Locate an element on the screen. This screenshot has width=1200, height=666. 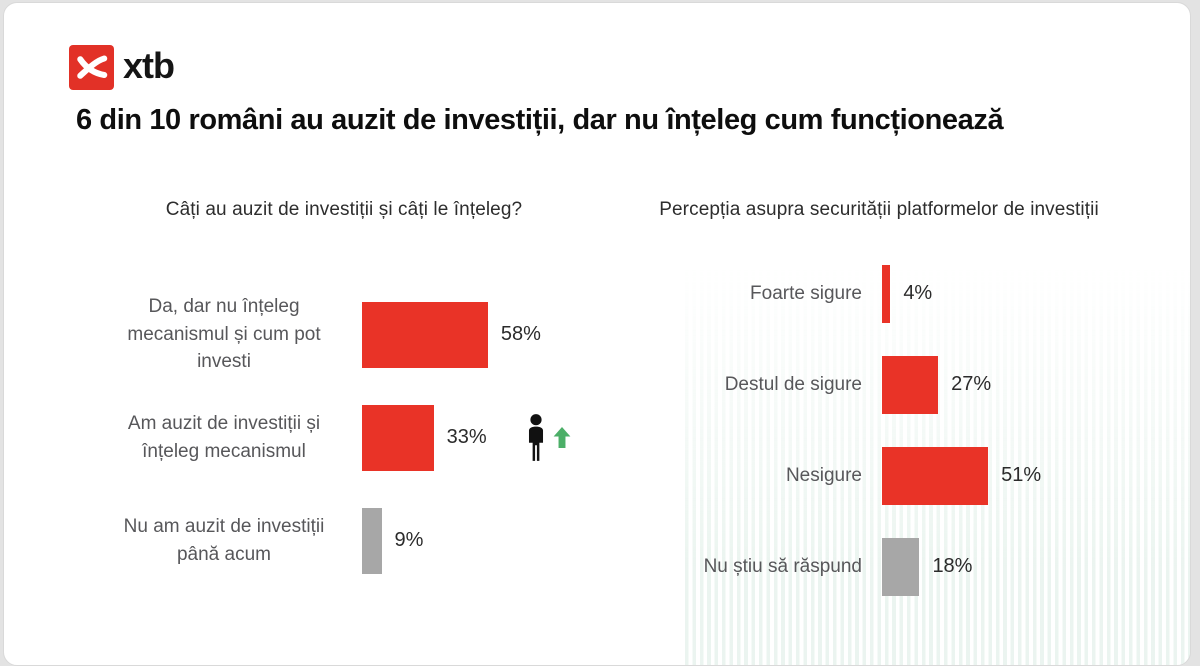
bar-row: Nu am auzit de investiții până acum 9% is located at coordinates (344, 540).